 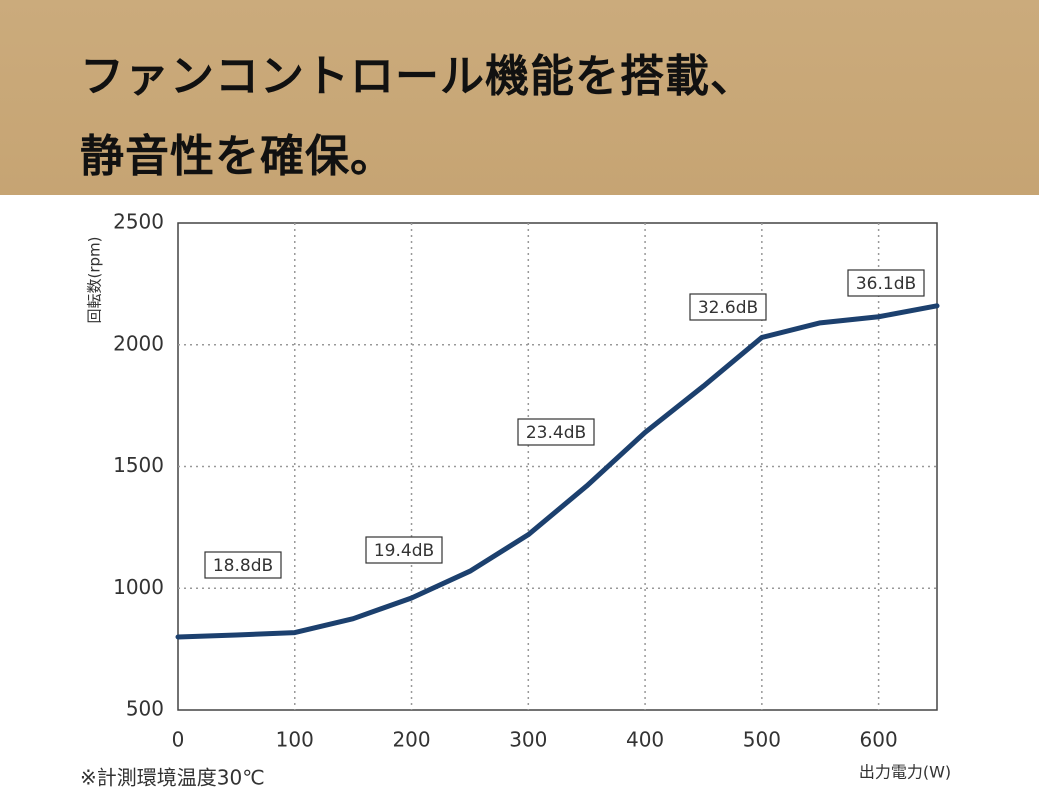 I want to click on x-tick-label: 500, so click(x=762, y=740).